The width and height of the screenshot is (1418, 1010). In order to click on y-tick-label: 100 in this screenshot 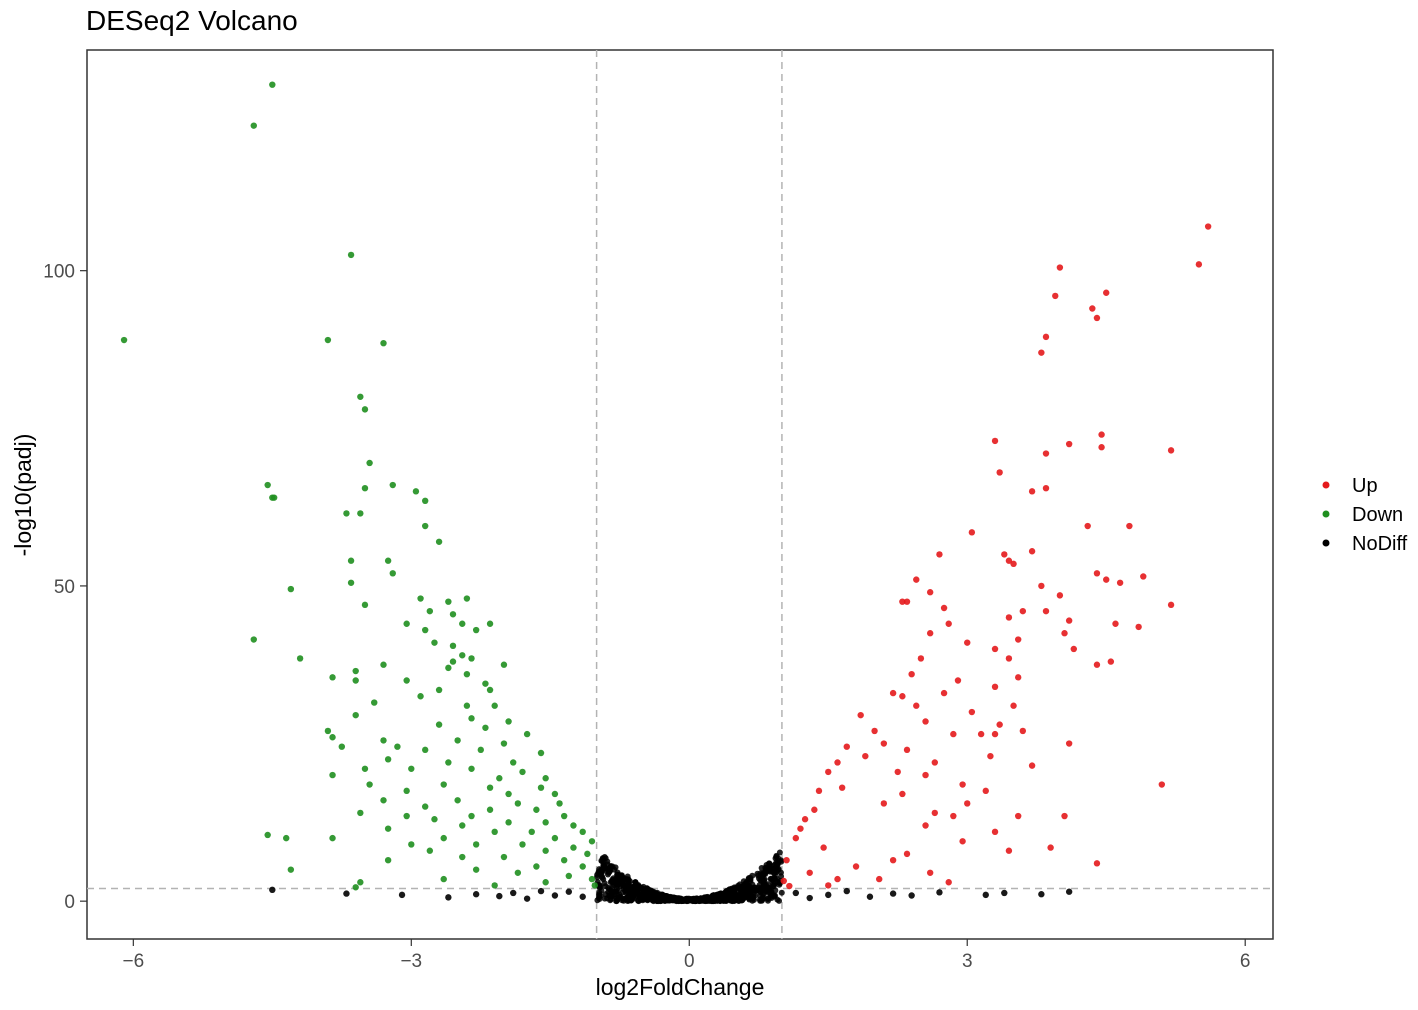, I will do `click(59, 272)`.